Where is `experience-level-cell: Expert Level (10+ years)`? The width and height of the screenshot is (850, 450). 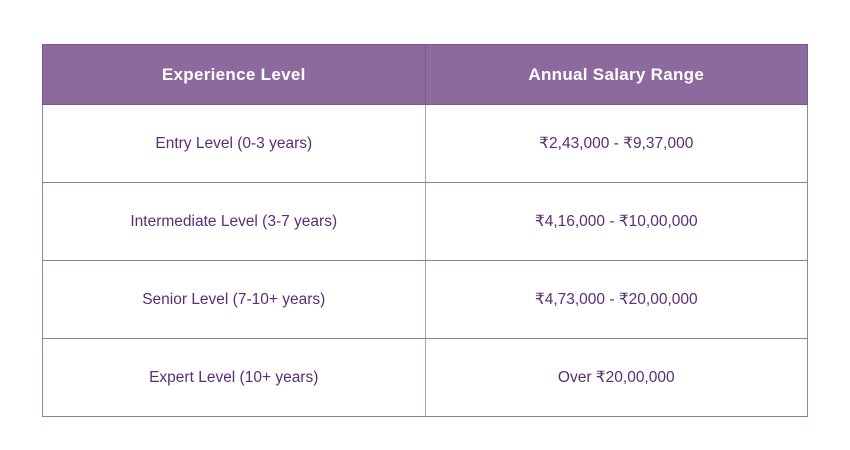 experience-level-cell: Expert Level (10+ years) is located at coordinates (234, 377).